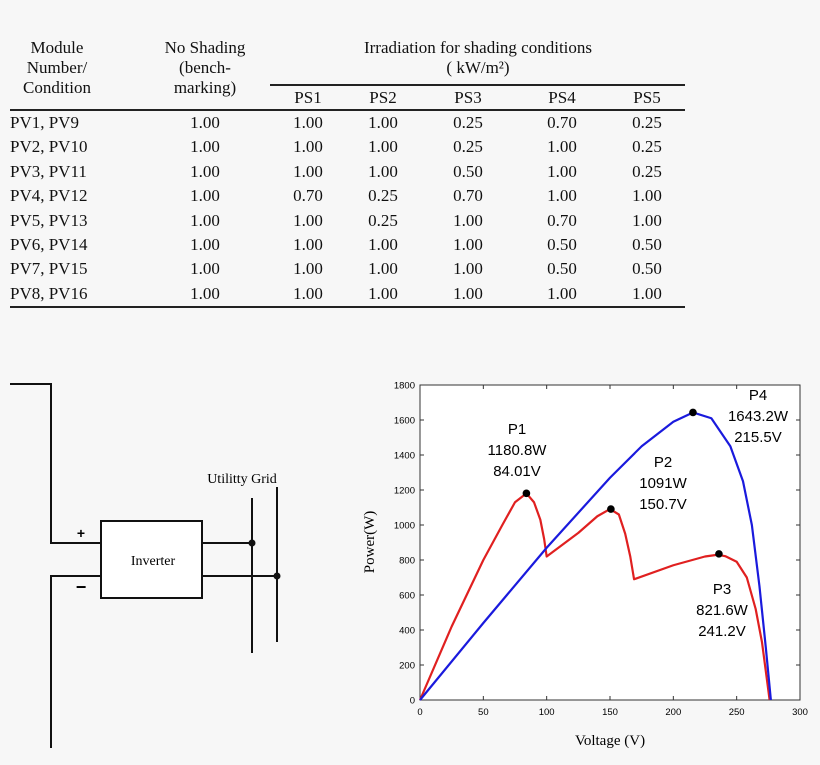 This screenshot has width=820, height=765. What do you see at coordinates (800, 712) in the screenshot?
I see `x-tick-label: 300` at bounding box center [800, 712].